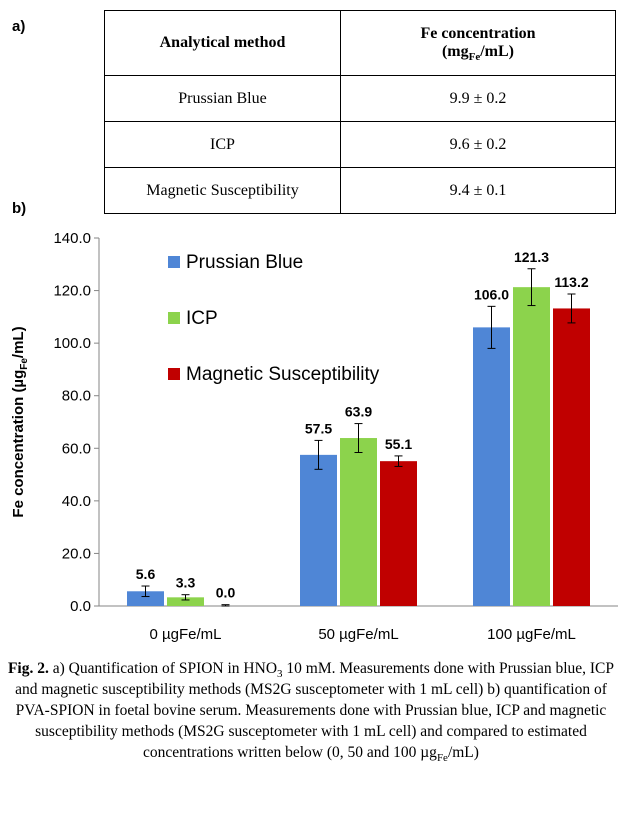 This screenshot has height=831, width=622. What do you see at coordinates (76, 553) in the screenshot?
I see `y-tick-label: 20.0` at bounding box center [76, 553].